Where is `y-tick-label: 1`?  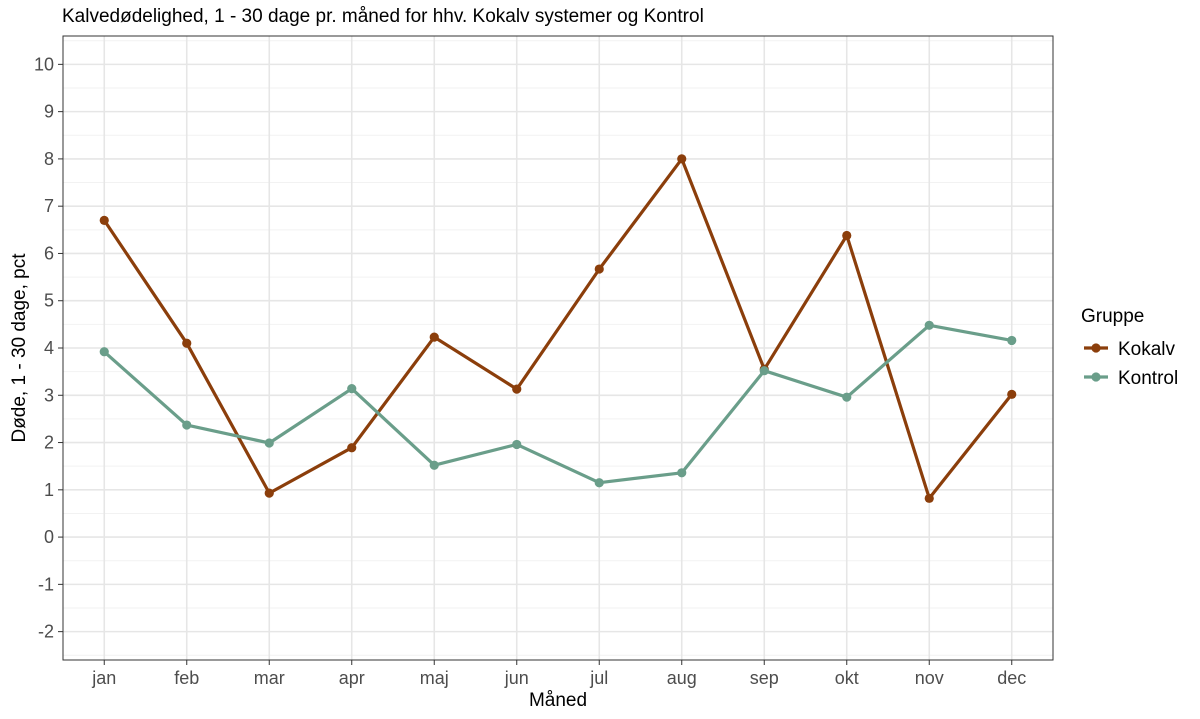
y-tick-label: 1 is located at coordinates (49, 490).